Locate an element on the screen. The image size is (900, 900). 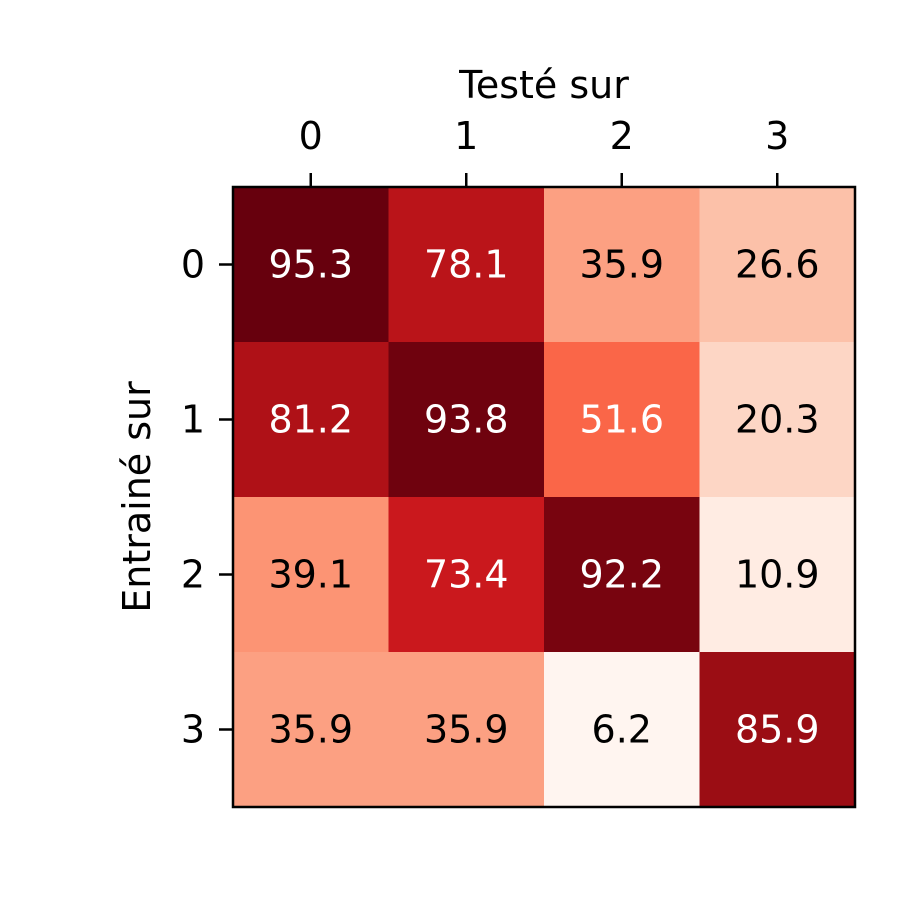
cell-value-label-r2-c2: 92.2 is located at coordinates (621, 575).